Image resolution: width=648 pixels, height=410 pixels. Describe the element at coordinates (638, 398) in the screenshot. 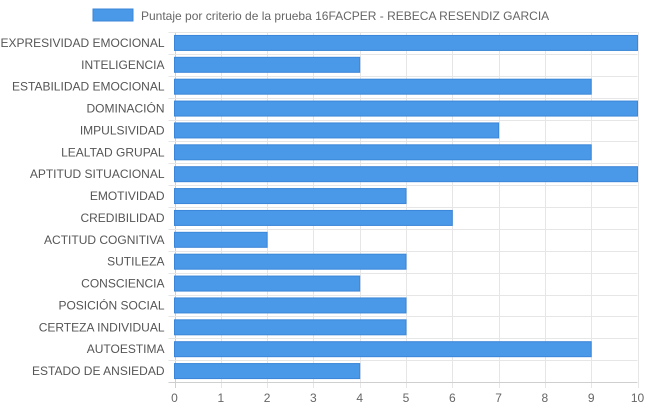

I see `x-tick-label: 10` at that location.